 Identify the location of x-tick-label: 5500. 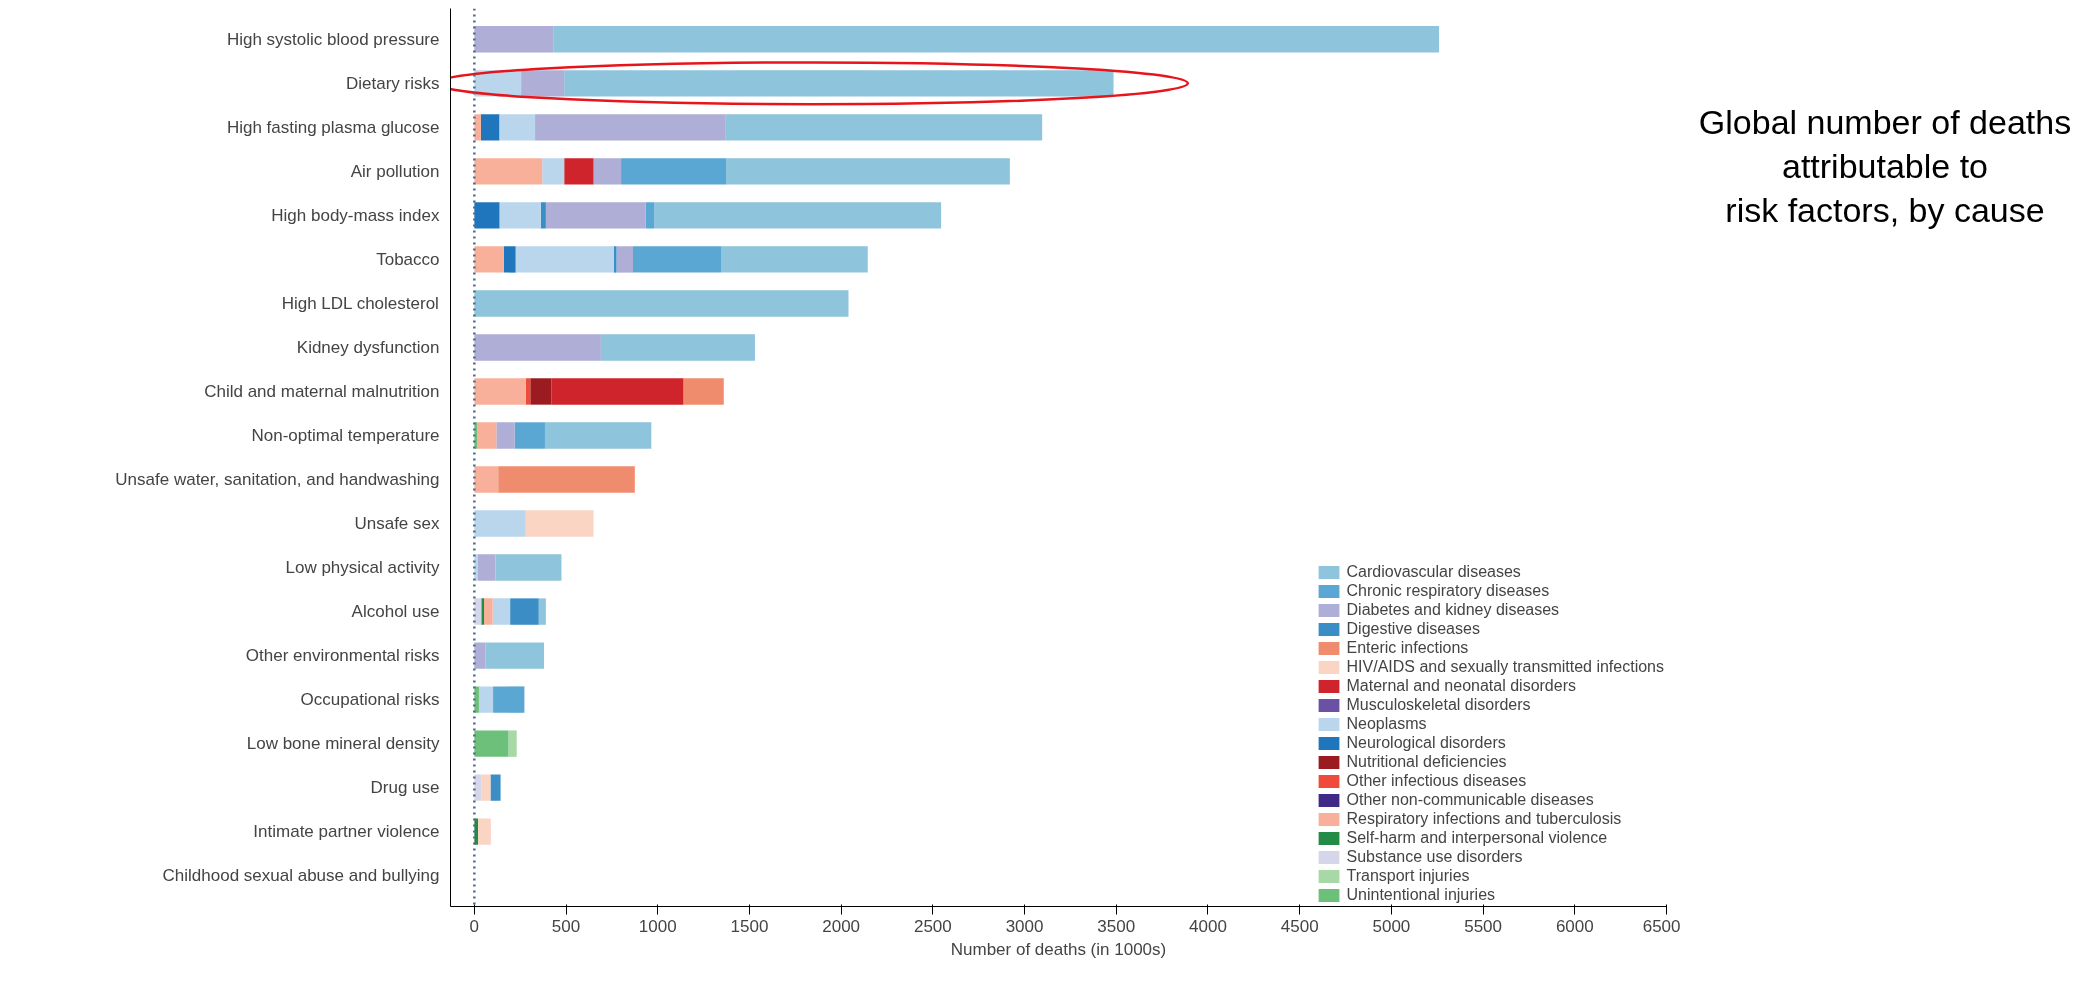
(1483, 926).